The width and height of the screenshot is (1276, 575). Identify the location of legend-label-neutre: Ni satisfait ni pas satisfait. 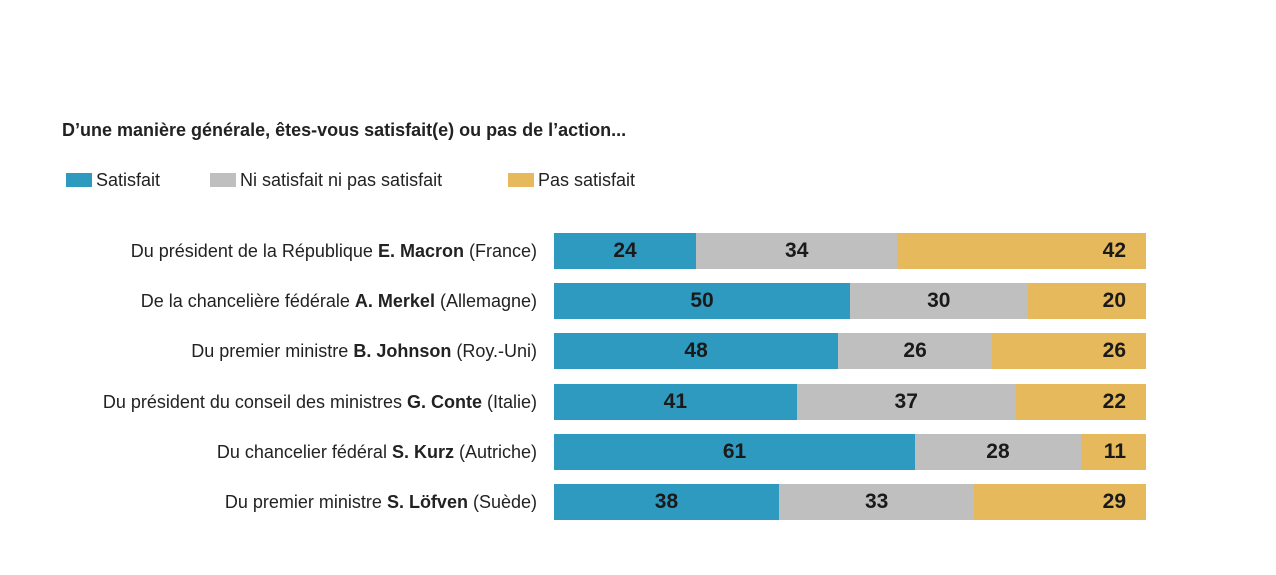
(341, 179).